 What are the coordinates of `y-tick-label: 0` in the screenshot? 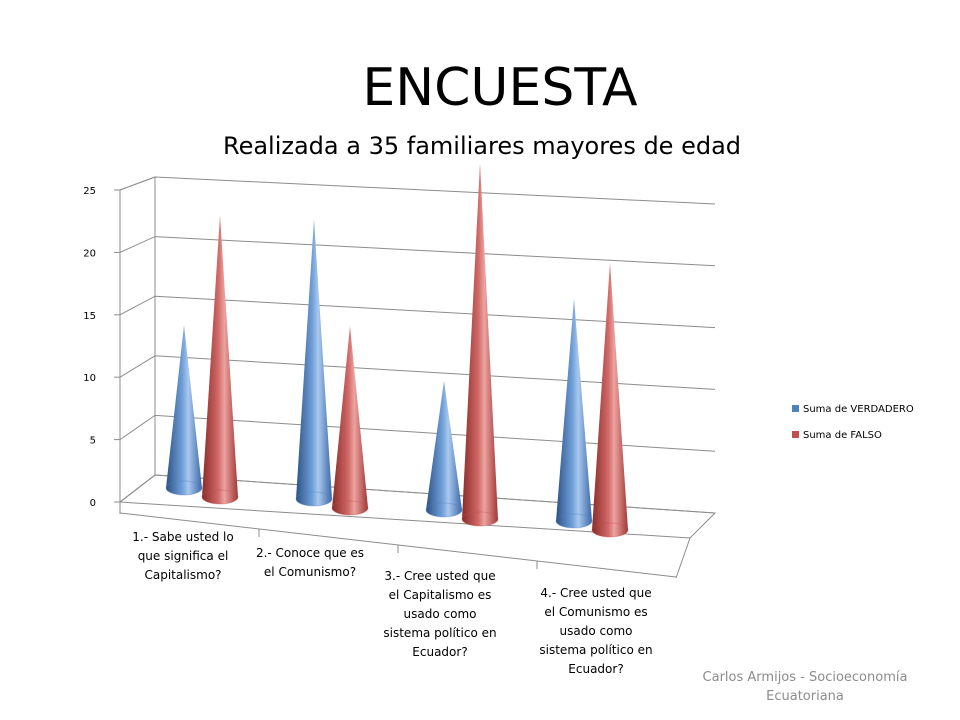 It's located at (93, 503).